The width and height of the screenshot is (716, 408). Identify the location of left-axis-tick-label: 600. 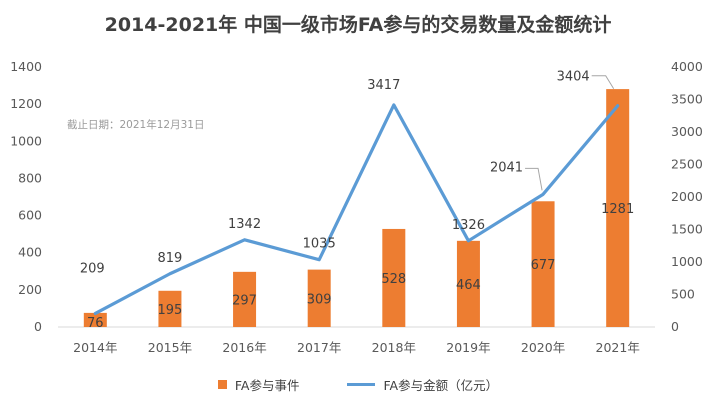
(30, 215).